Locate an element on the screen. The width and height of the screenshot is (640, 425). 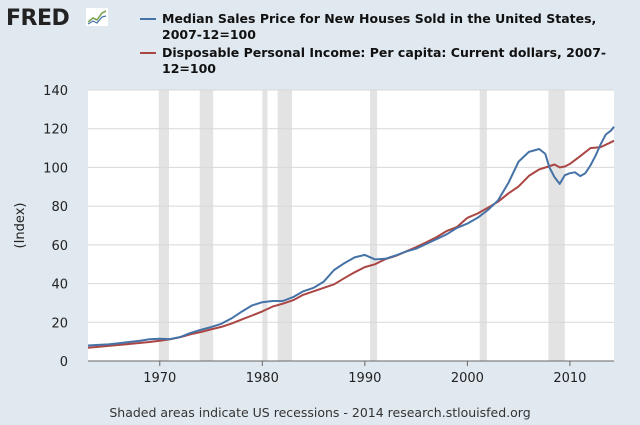
y-tick-label: 60 is located at coordinates (59, 246).